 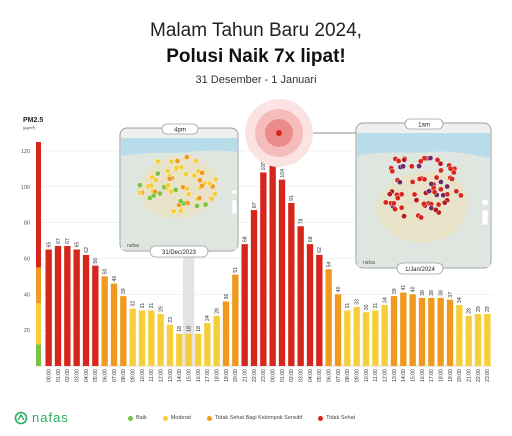 I want to click on x-tick-label: 08:00, so click(x=124, y=375).